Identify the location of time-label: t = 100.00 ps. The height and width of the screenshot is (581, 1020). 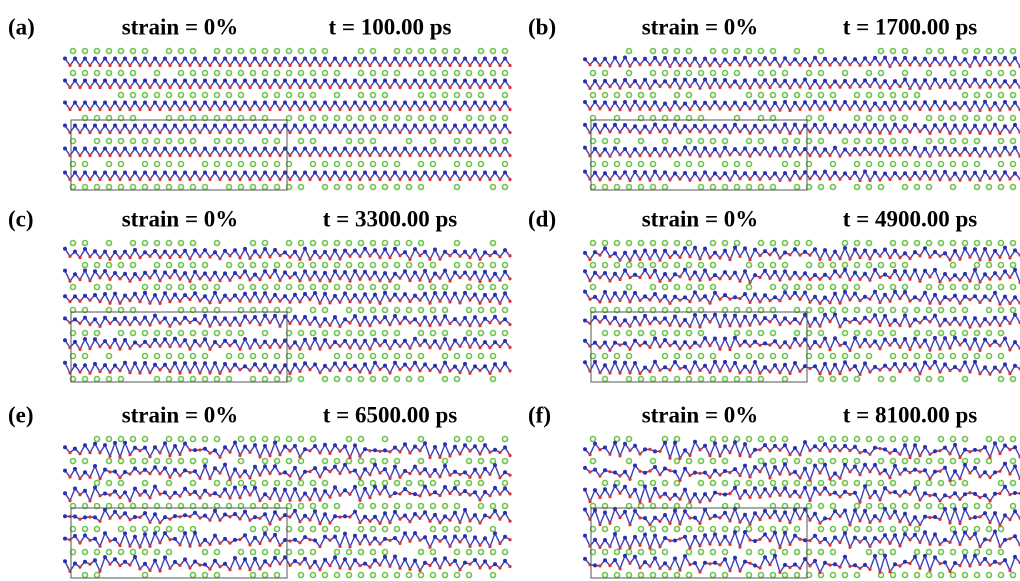
(389, 26).